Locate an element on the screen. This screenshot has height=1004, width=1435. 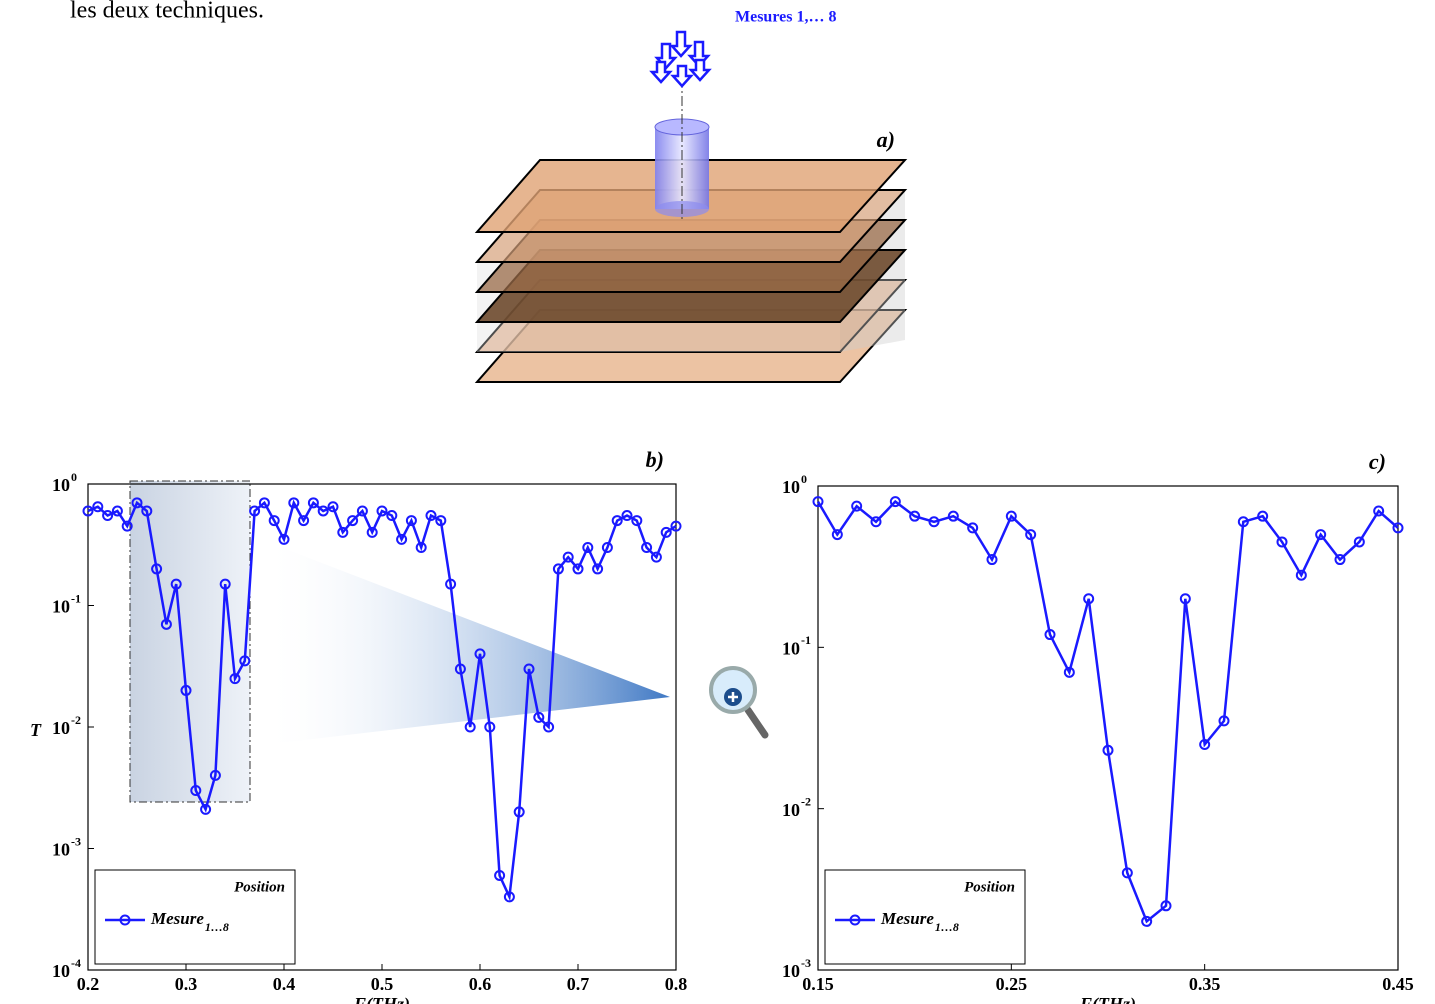
legend-label: Mesure is located at coordinates (177, 918).